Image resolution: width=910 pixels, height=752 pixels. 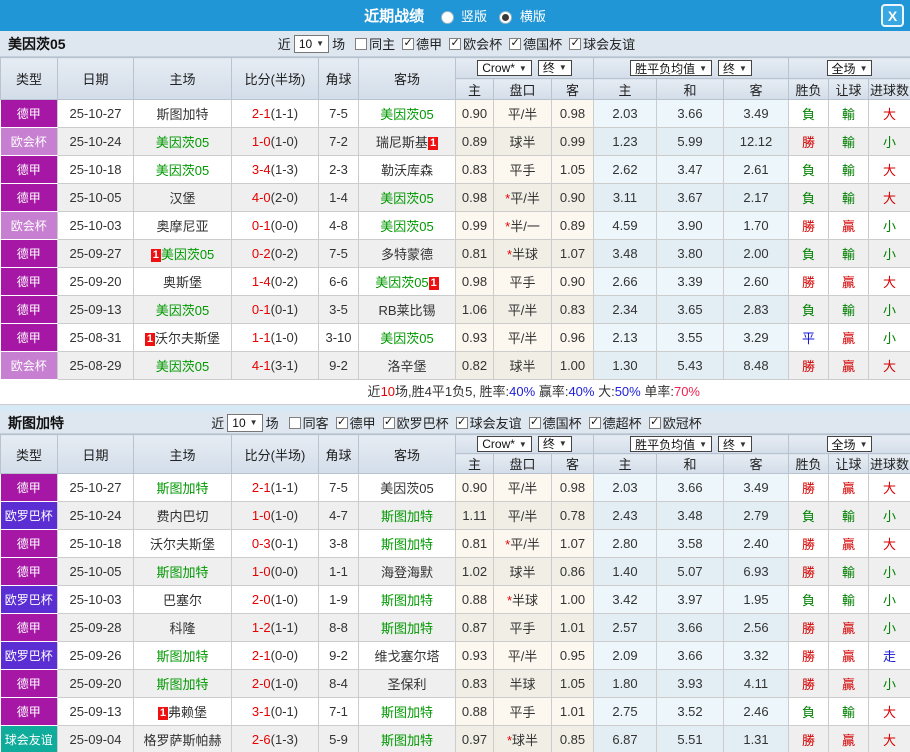 I want to click on mean-odds-value: 3.32, so click(x=756, y=655).